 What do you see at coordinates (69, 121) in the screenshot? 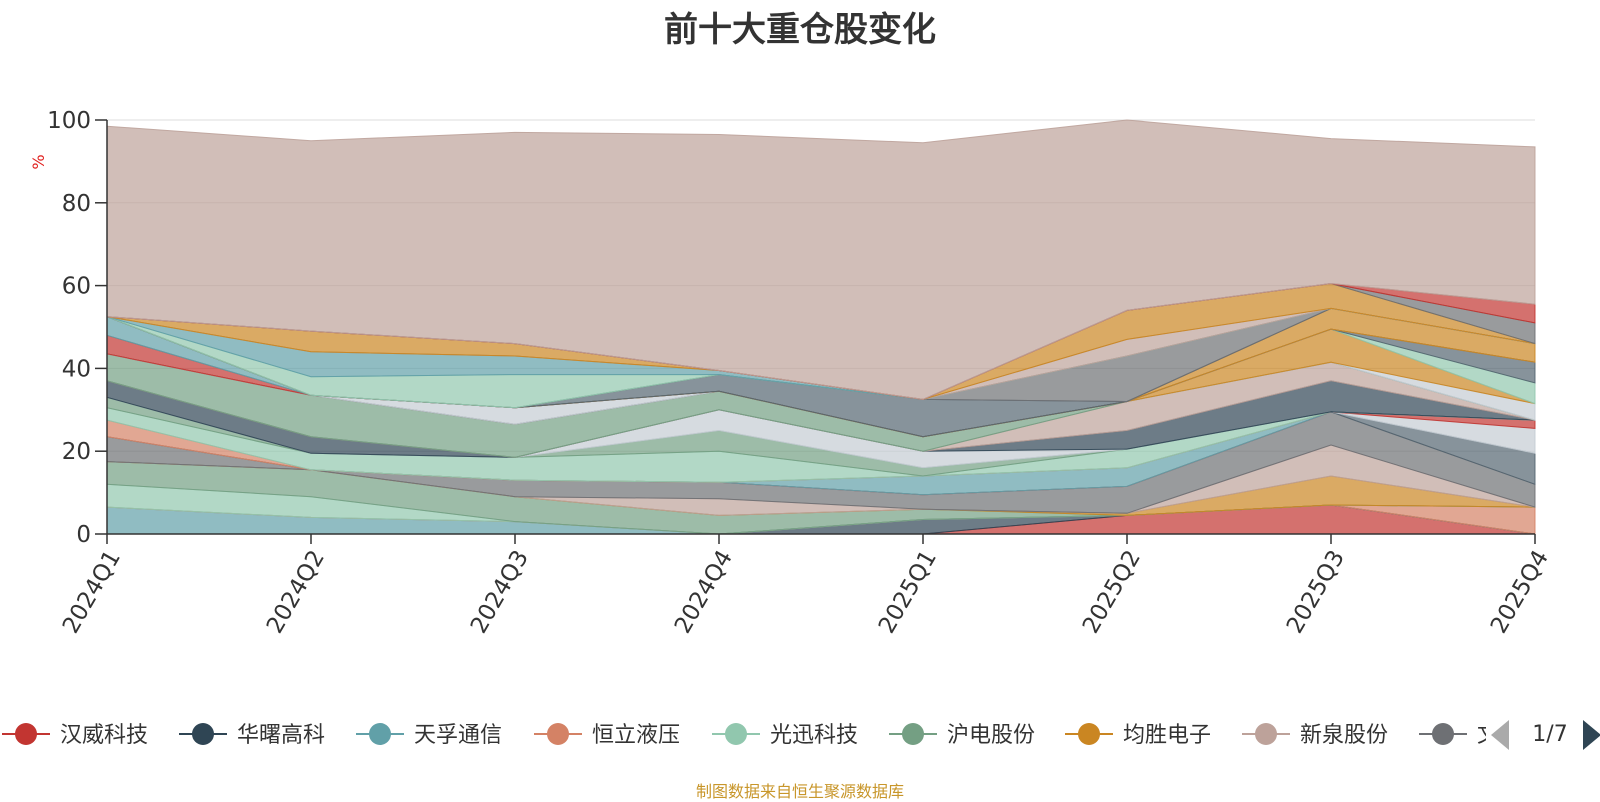
I see `y-tick-label: 100` at bounding box center [69, 121].